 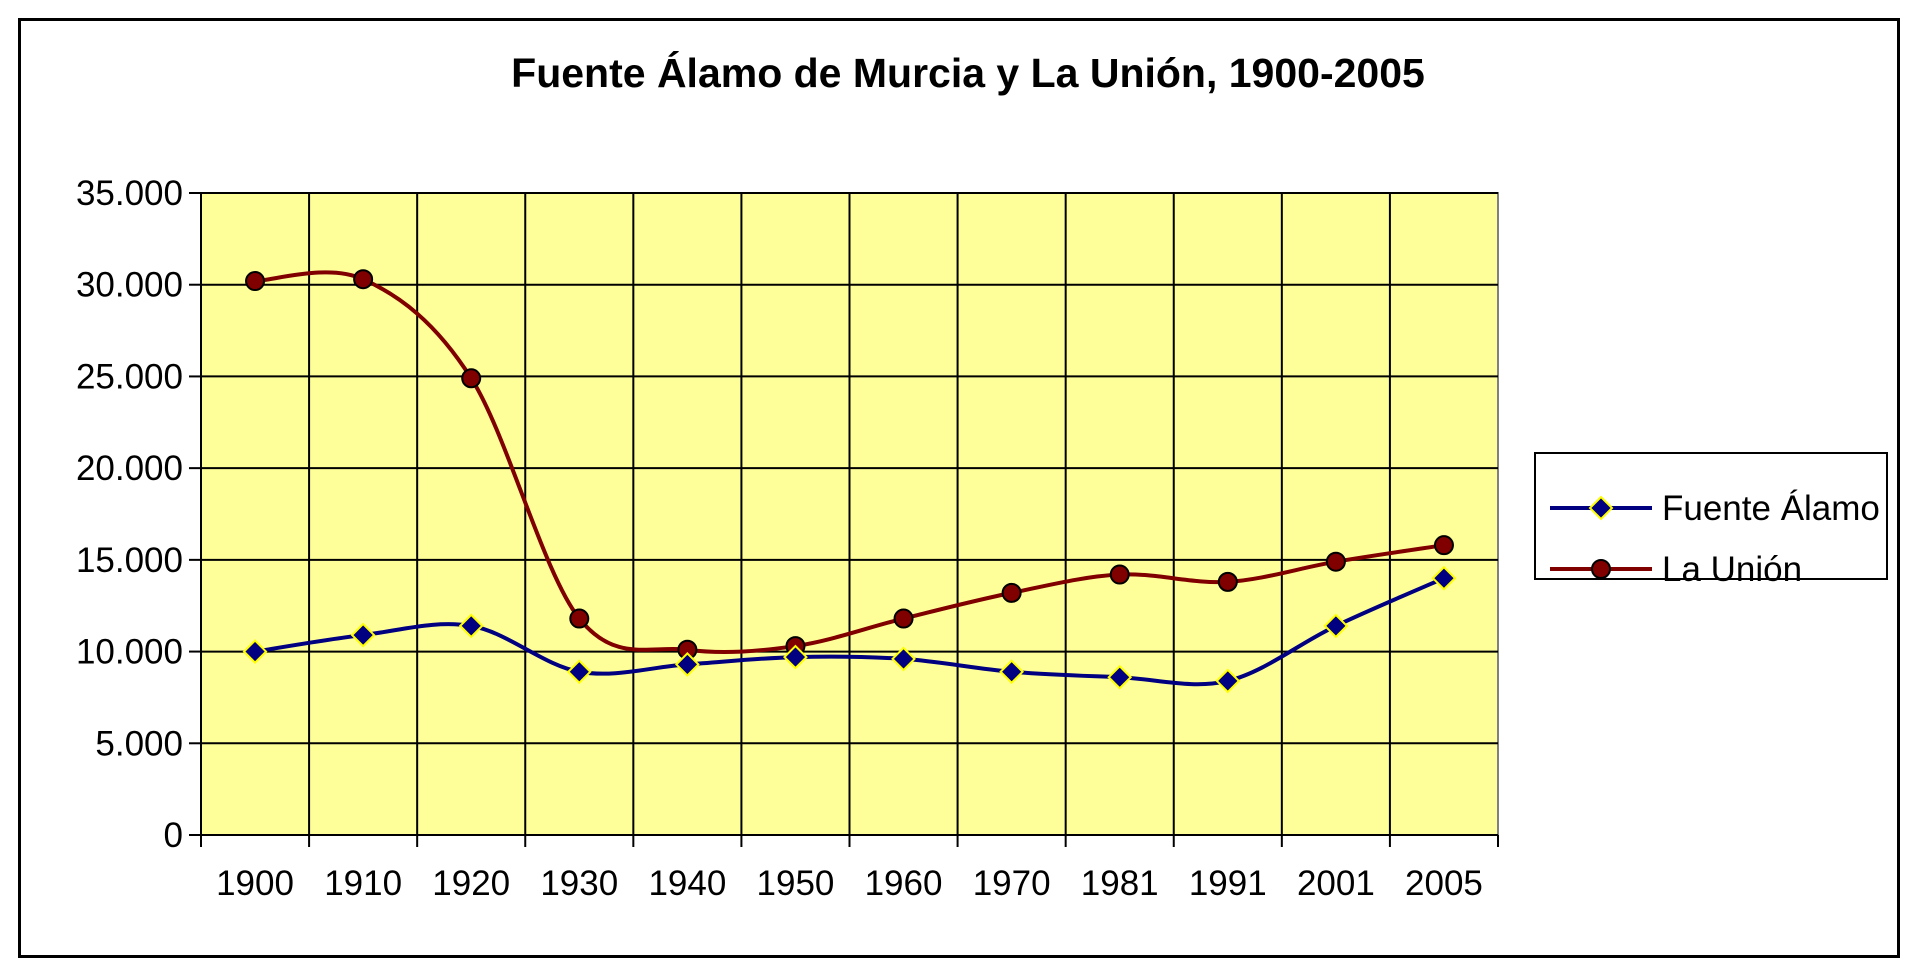 What do you see at coordinates (129, 560) in the screenshot?
I see `y-tick-label: 15.000` at bounding box center [129, 560].